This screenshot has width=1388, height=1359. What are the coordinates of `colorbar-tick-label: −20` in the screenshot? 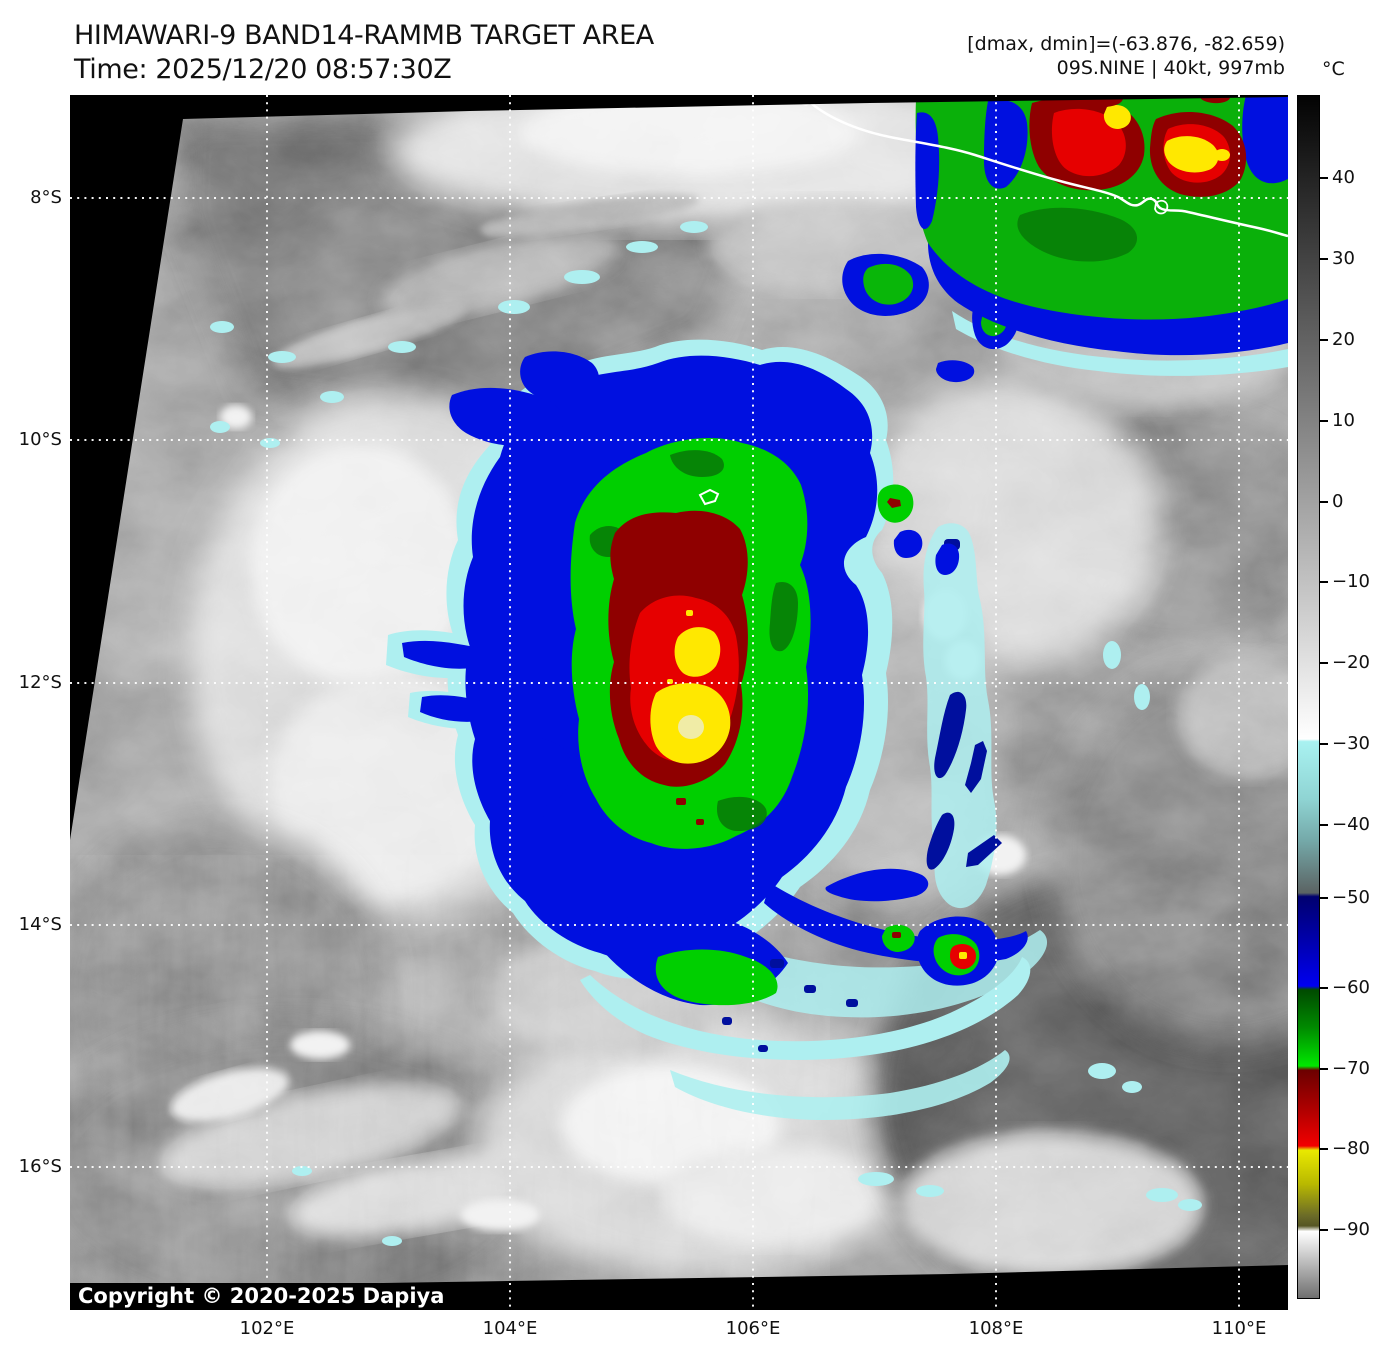 It's located at (1351, 662).